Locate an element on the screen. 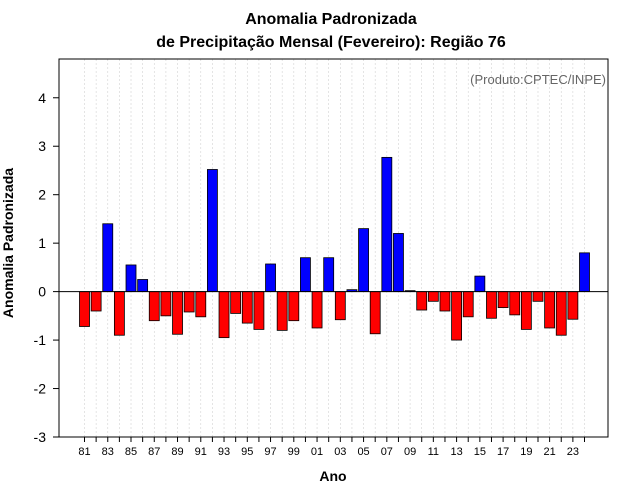 This screenshot has height=500, width=640. x-tick-label: 05 is located at coordinates (363, 452).